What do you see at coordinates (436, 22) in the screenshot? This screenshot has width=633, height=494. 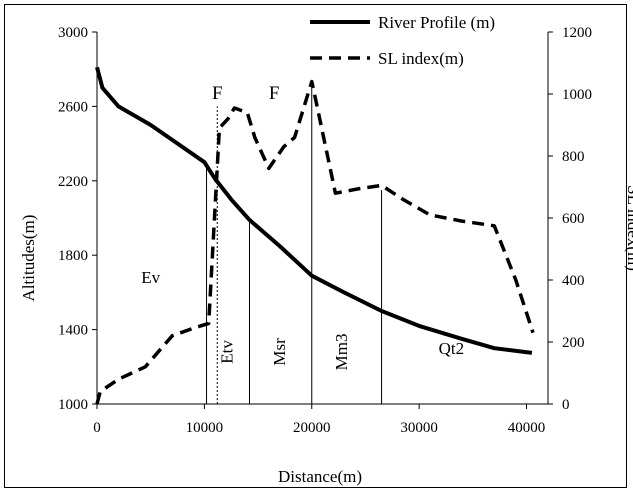 I see `legend-label: River Profile (m)` at bounding box center [436, 22].